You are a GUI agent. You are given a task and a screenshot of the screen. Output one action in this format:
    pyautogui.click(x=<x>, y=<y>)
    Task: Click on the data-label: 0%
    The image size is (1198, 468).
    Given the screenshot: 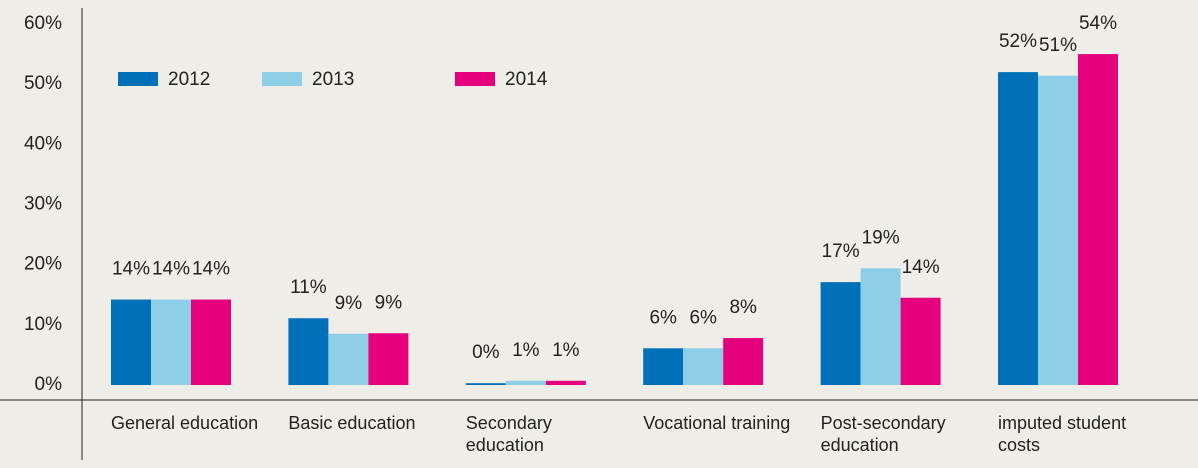 What is the action you would take?
    pyautogui.click(x=486, y=352)
    